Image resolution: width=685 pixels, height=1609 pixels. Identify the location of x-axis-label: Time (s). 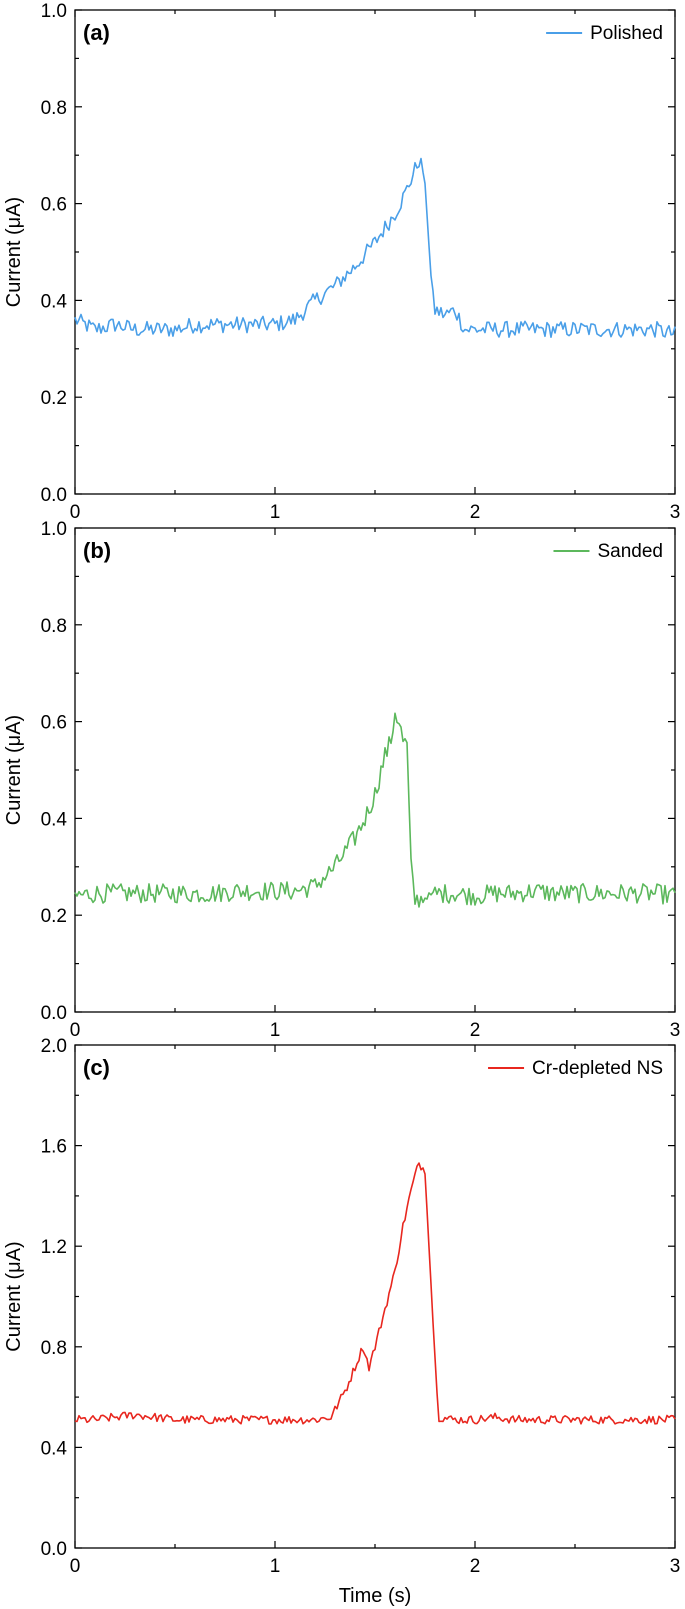
(375, 1596).